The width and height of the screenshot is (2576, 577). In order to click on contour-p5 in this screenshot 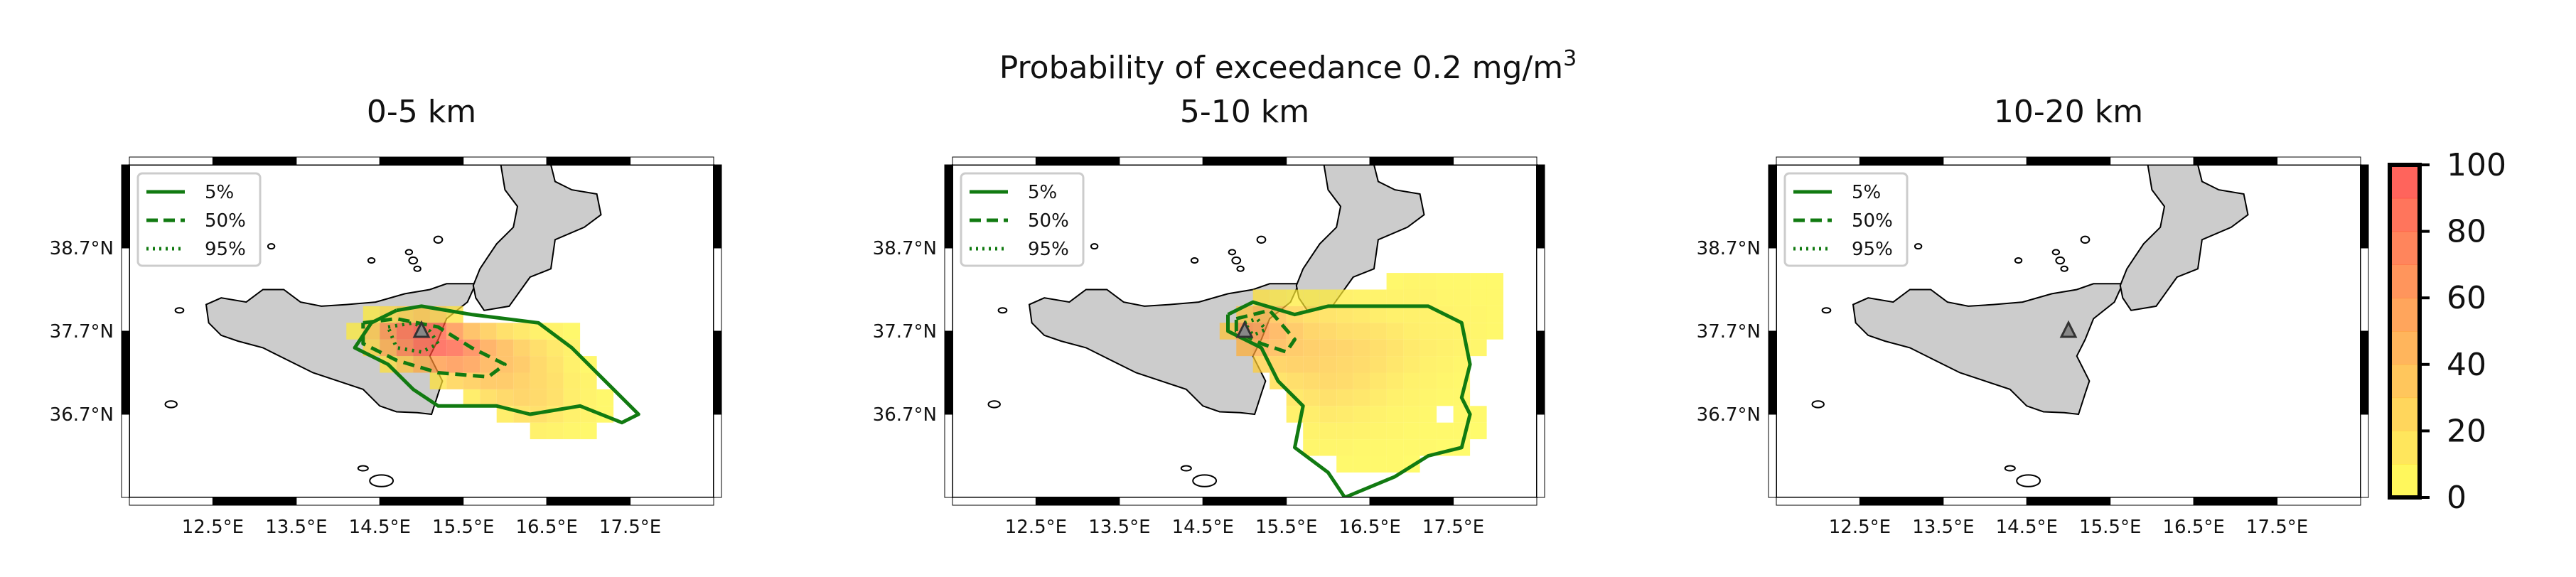, I will do `click(496, 364)`.